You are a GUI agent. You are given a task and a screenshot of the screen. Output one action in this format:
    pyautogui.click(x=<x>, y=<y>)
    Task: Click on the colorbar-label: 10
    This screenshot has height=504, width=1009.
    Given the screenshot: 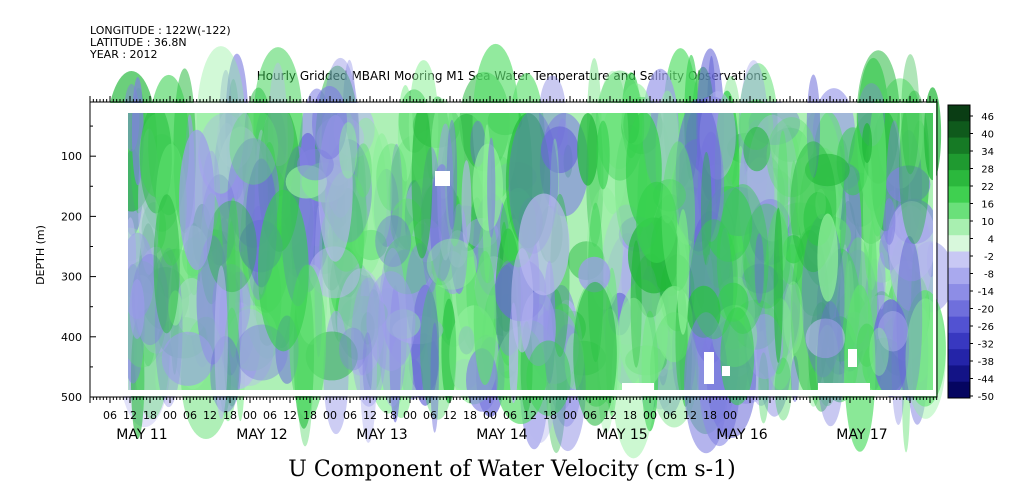 What is the action you would take?
    pyautogui.click(x=987, y=222)
    